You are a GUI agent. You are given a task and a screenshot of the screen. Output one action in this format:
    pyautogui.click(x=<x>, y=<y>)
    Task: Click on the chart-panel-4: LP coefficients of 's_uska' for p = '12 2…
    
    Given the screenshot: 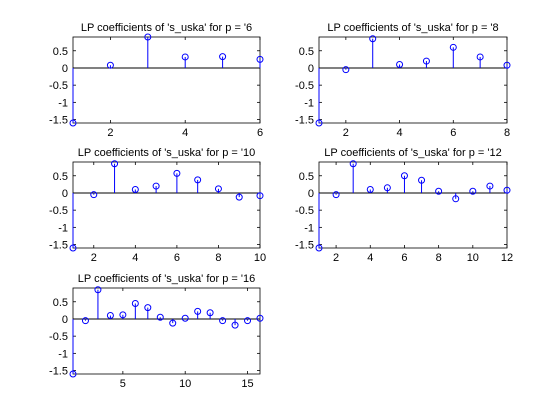 What is the action you would take?
    pyautogui.click(x=404, y=205)
    